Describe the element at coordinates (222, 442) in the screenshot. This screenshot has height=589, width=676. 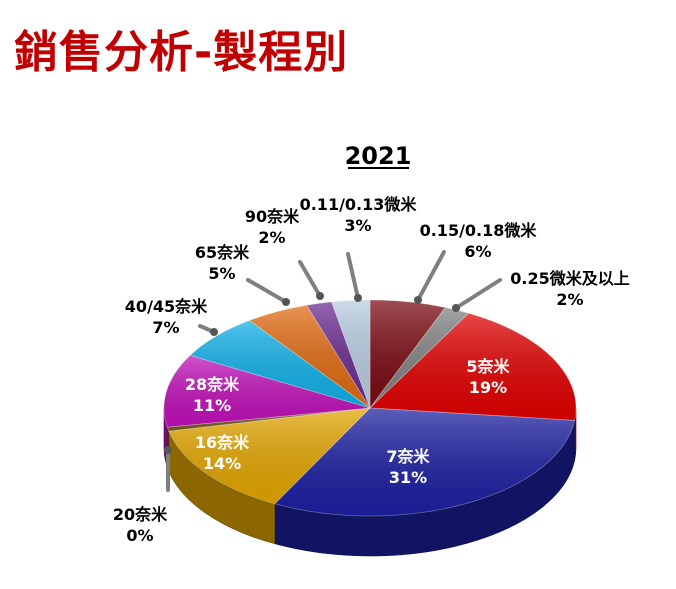
I see `slice-label-4: 16奈米` at that location.